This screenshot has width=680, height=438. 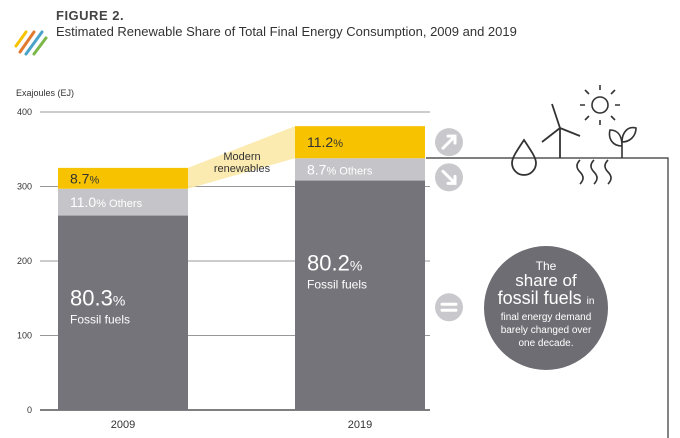 What do you see at coordinates (334, 263) in the screenshot?
I see `fossil-share-label-2019: 80.2%` at bounding box center [334, 263].